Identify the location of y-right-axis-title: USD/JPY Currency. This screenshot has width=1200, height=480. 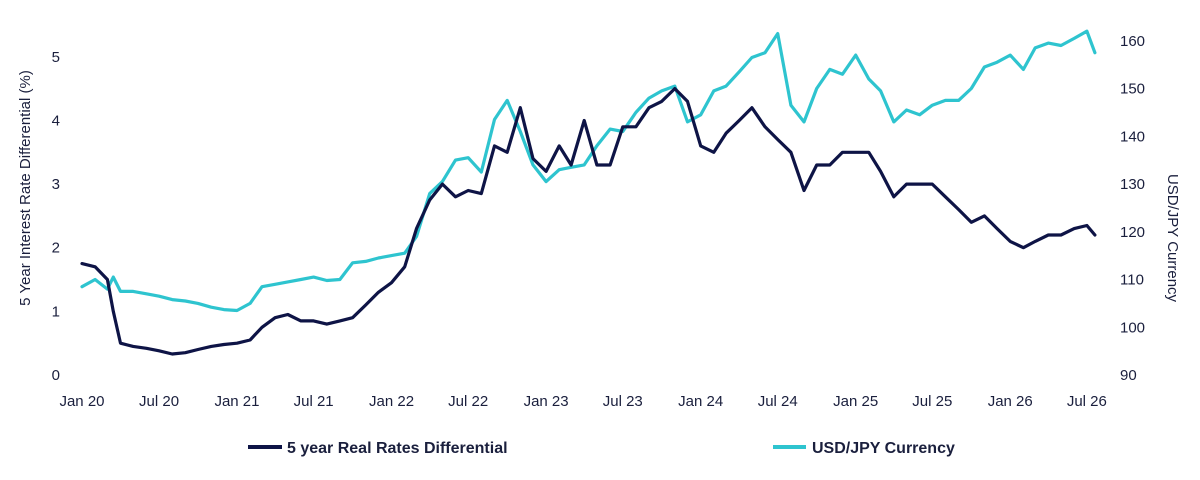
(1172, 238).